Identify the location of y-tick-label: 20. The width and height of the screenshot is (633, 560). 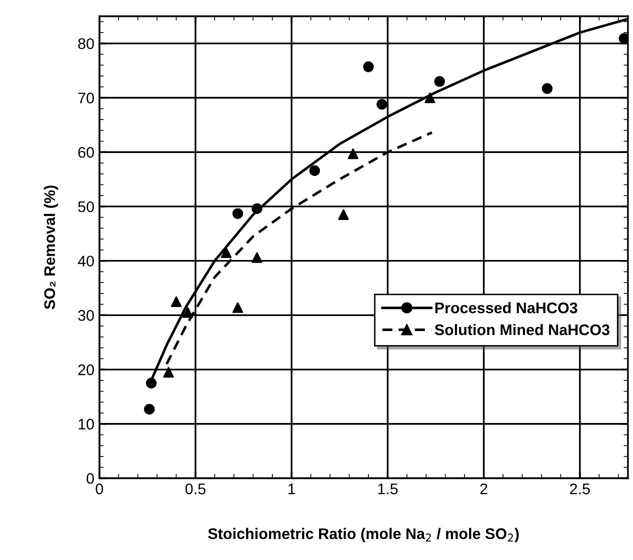
(86, 370).